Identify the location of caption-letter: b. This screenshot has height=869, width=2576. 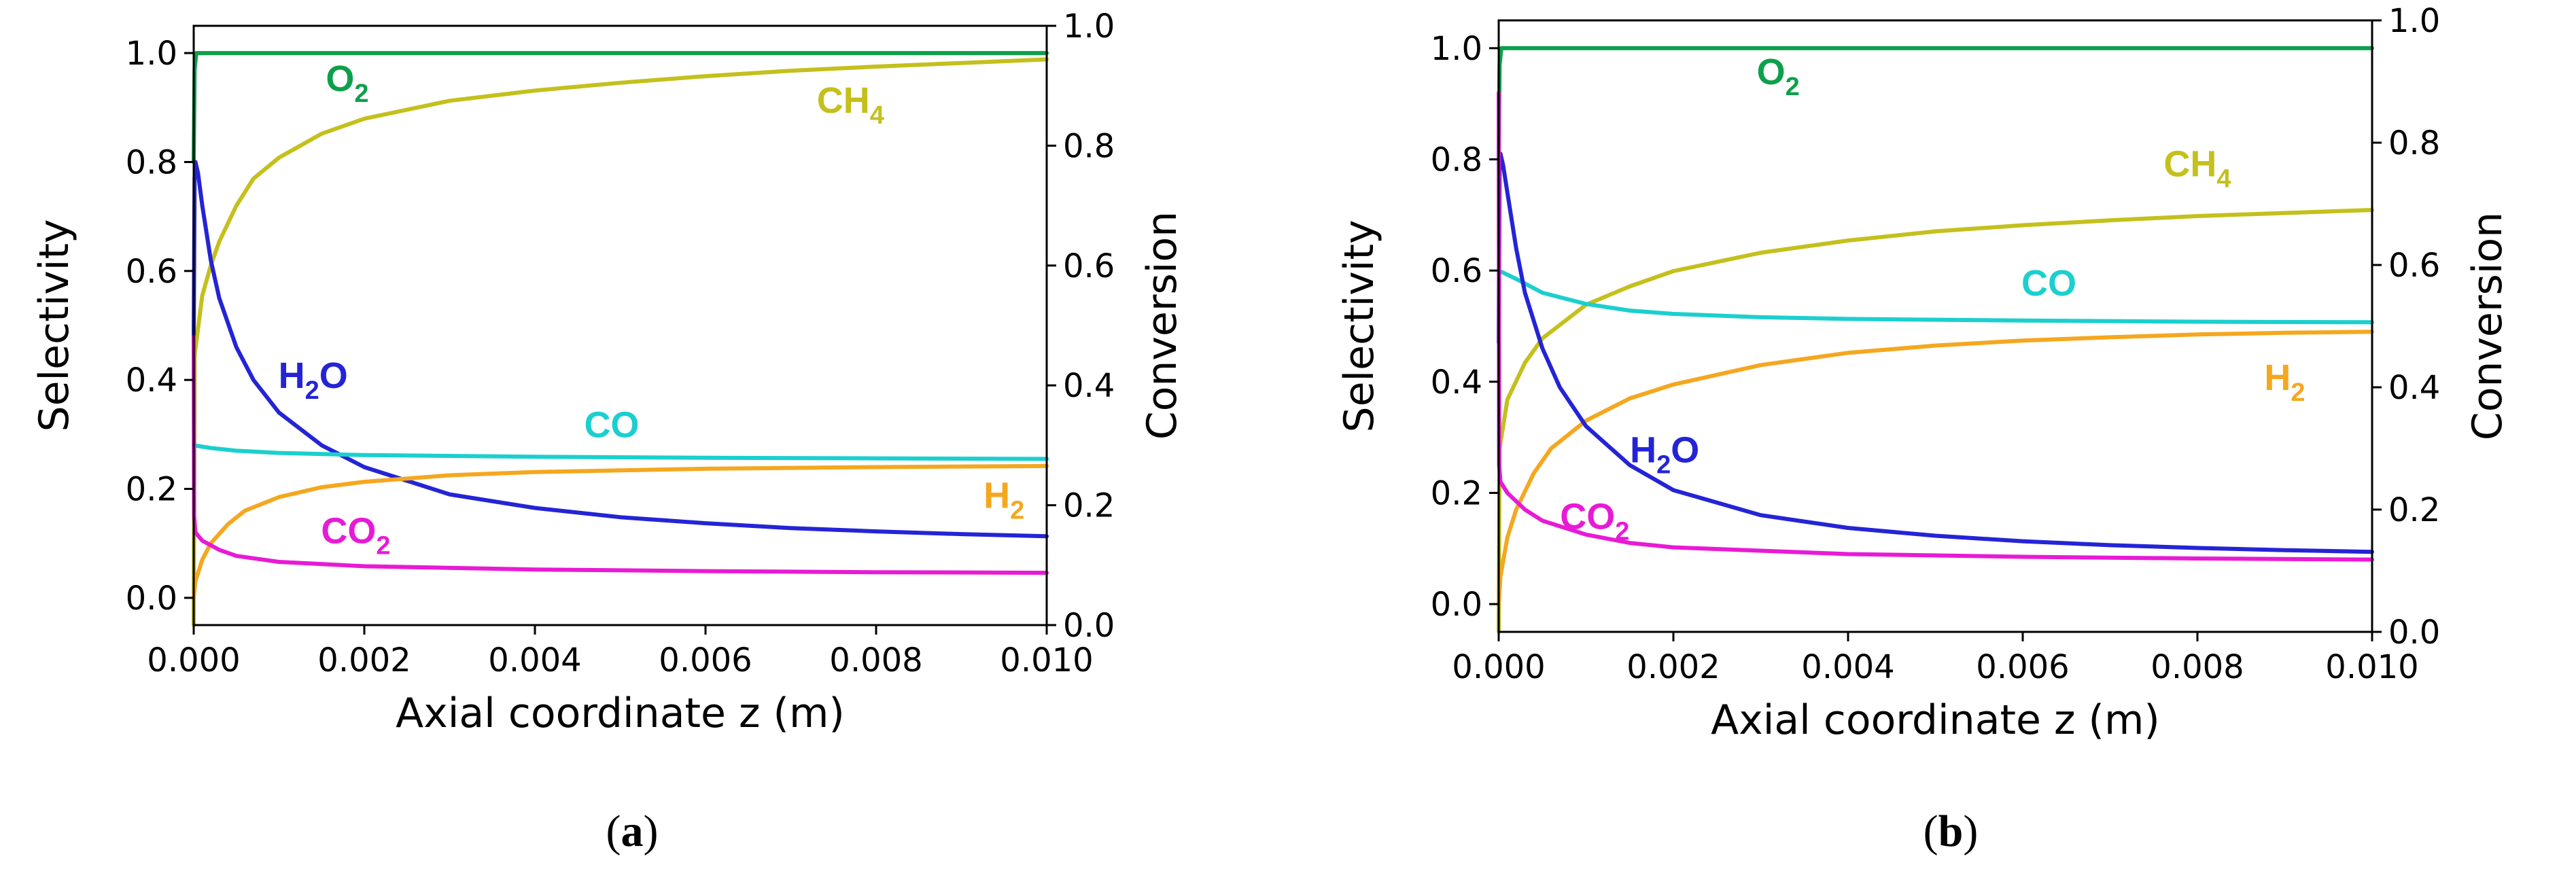
(1951, 831).